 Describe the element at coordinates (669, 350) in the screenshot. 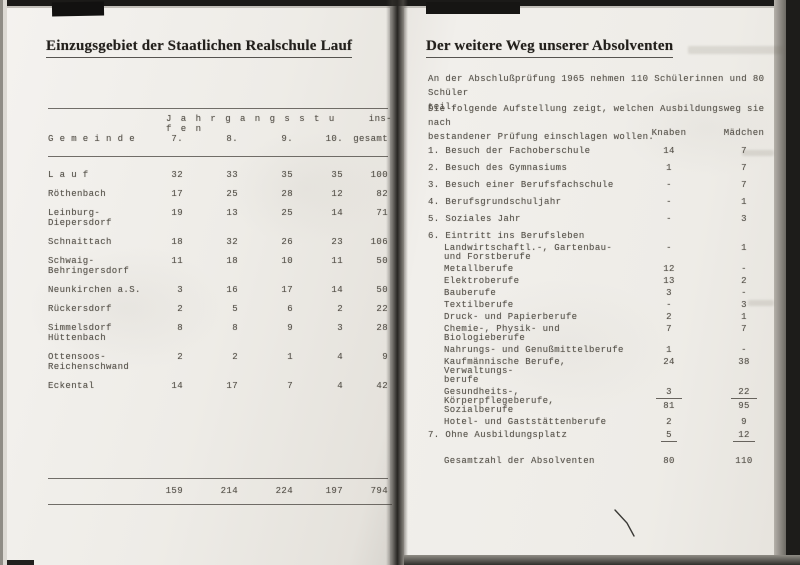

I see `job-boys-value: 1` at that location.